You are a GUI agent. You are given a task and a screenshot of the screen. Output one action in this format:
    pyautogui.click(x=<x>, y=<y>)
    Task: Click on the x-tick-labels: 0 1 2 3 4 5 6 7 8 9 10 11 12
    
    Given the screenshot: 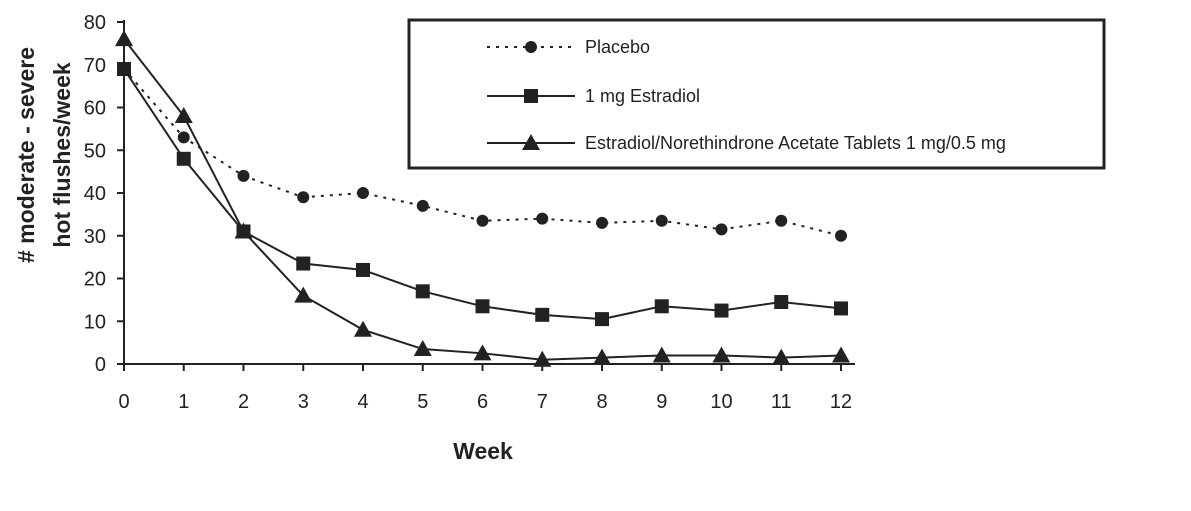 What is the action you would take?
    pyautogui.click(x=485, y=402)
    